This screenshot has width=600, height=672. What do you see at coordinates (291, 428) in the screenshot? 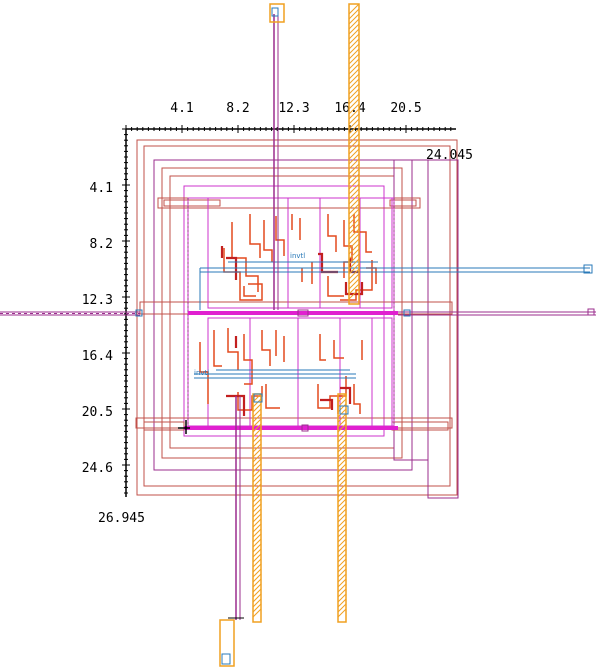
I see `gnd-power-rail` at bounding box center [291, 428].